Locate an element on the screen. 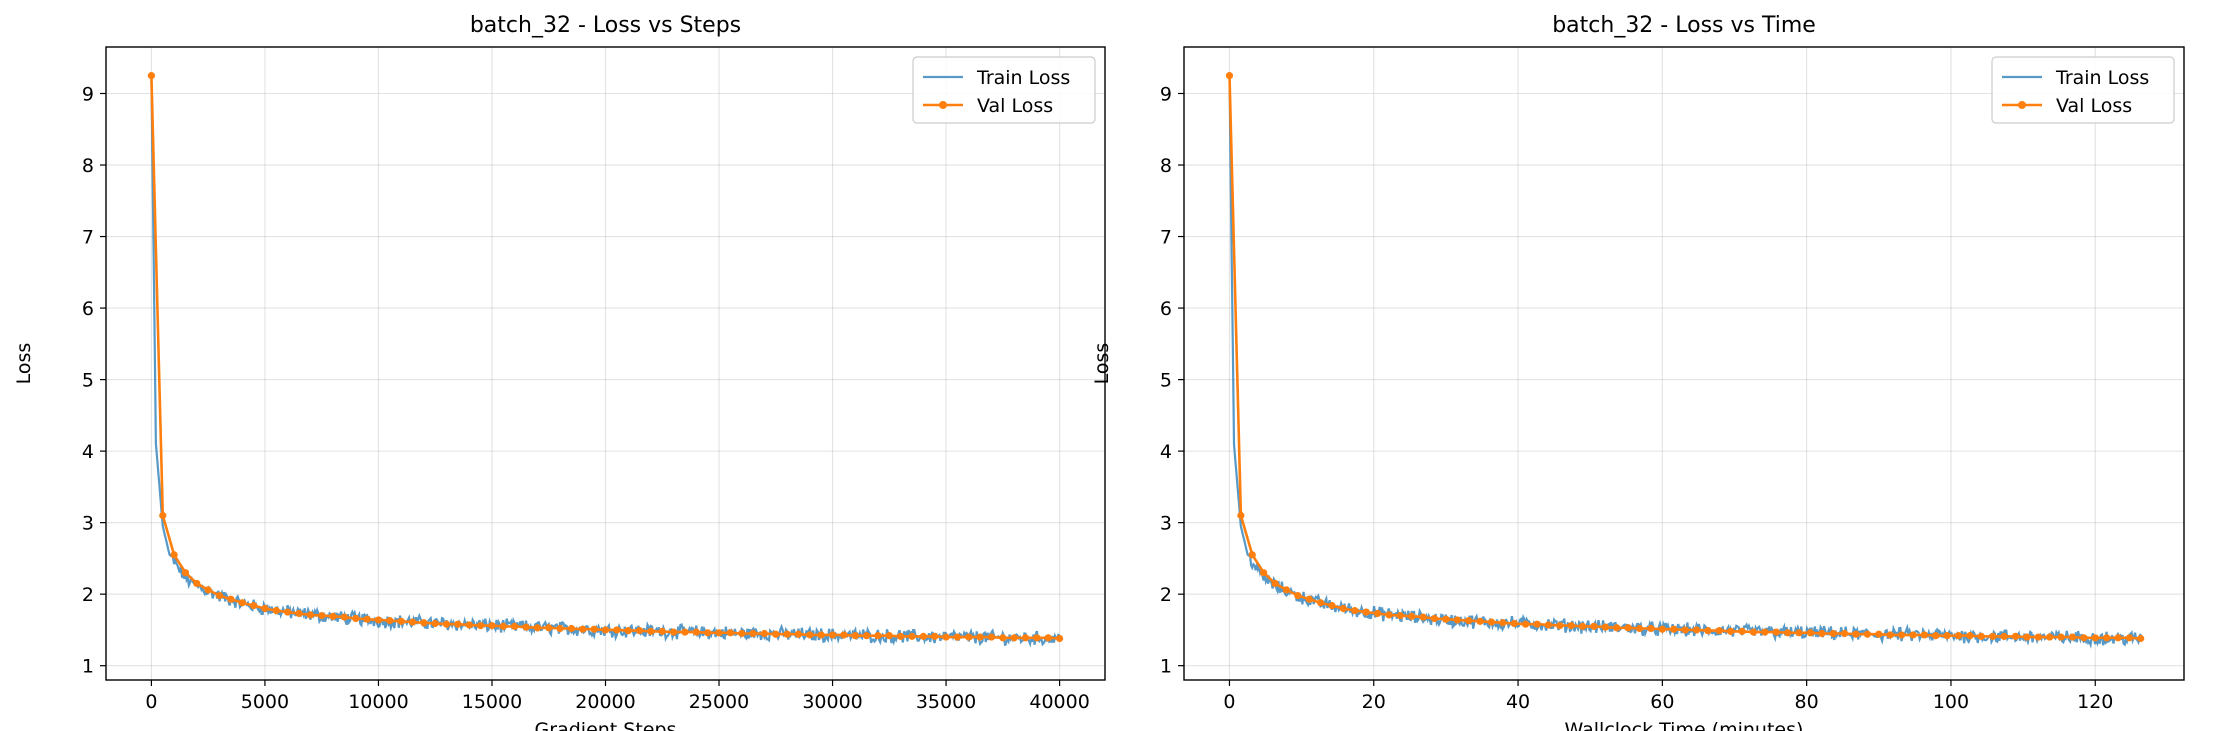 This screenshot has height=731, width=2234. legend-val-marker is located at coordinates (943, 105).